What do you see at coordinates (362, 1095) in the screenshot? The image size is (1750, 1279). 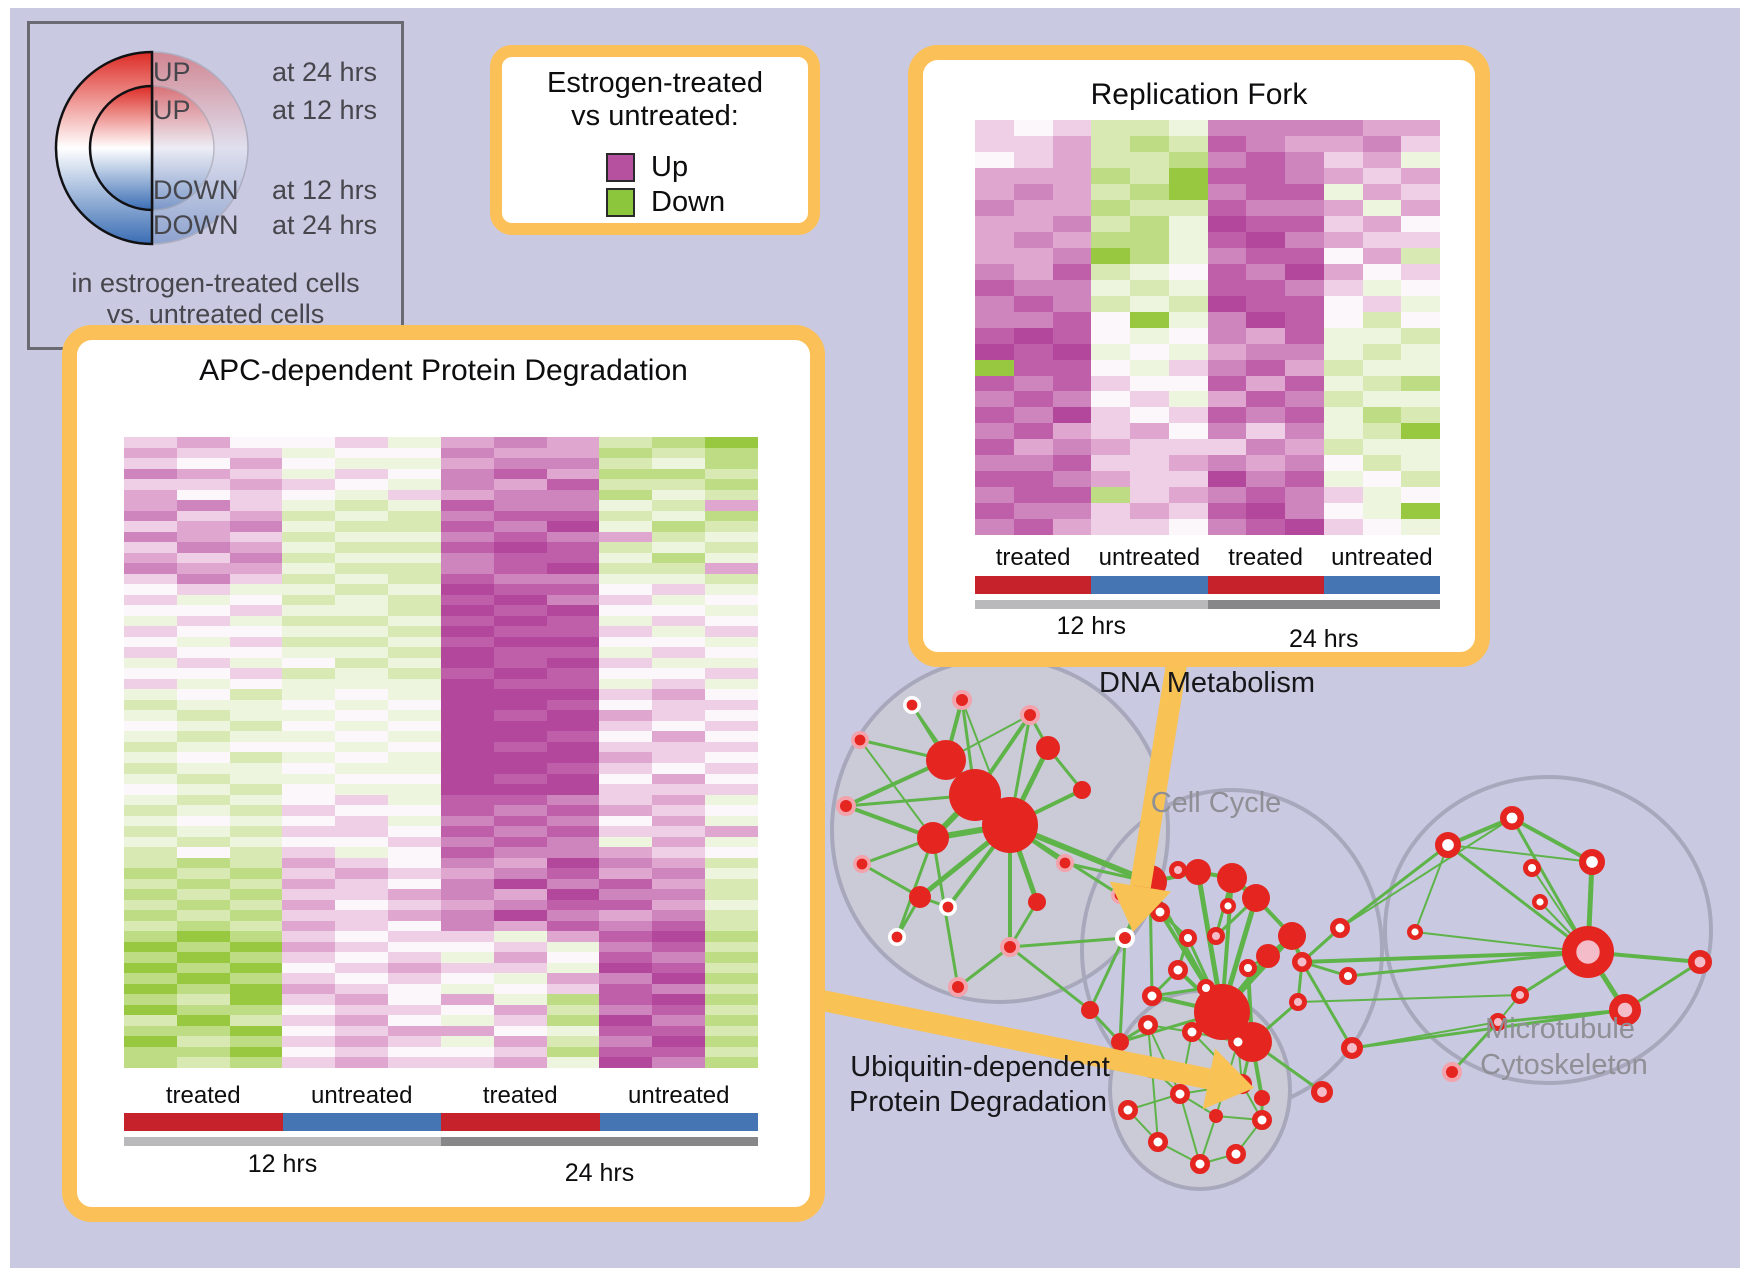 I see `apc-untreated-12-label: untreated` at bounding box center [362, 1095].